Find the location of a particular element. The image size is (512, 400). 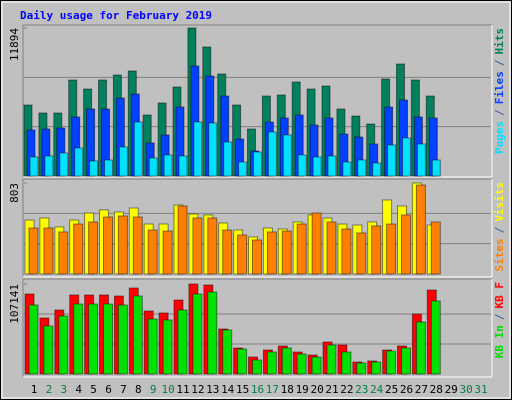

x-tick-label: 7 is located at coordinates (123, 389).